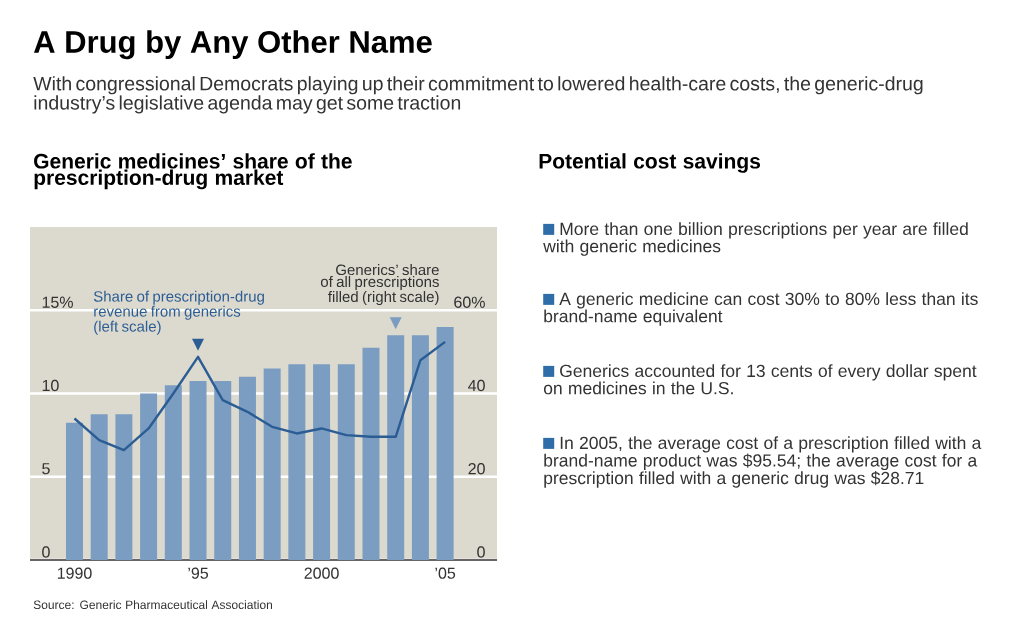 The height and width of the screenshot is (638, 1018). Describe the element at coordinates (481, 552) in the screenshot. I see `y2-tick-label: 0` at that location.